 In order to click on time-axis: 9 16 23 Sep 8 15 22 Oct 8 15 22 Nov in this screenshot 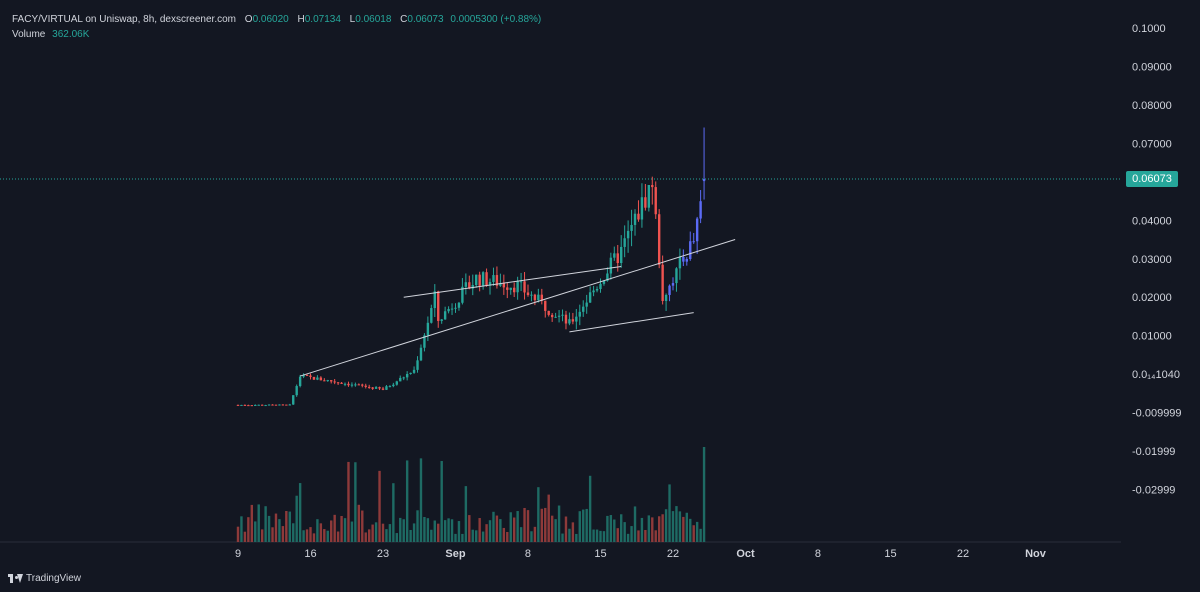, I will do `click(641, 554)`.